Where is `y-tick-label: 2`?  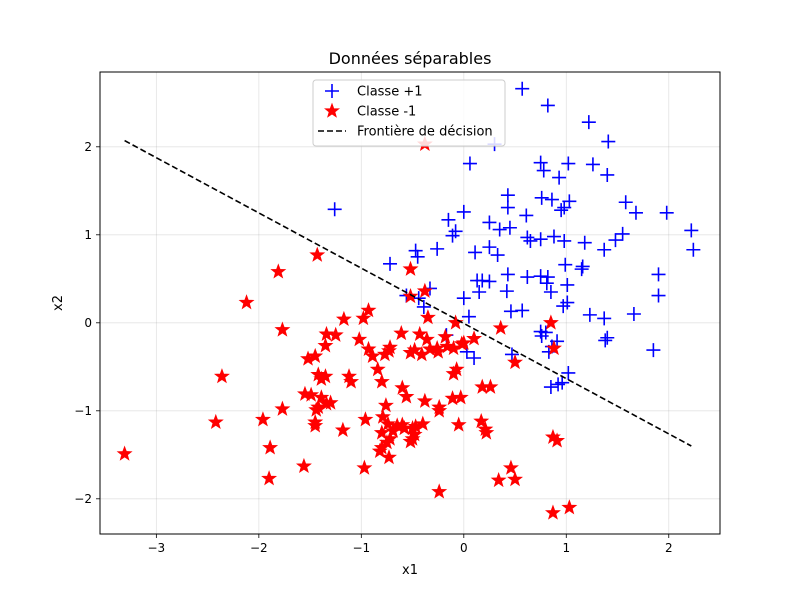 y-tick-label: 2 is located at coordinates (88, 147).